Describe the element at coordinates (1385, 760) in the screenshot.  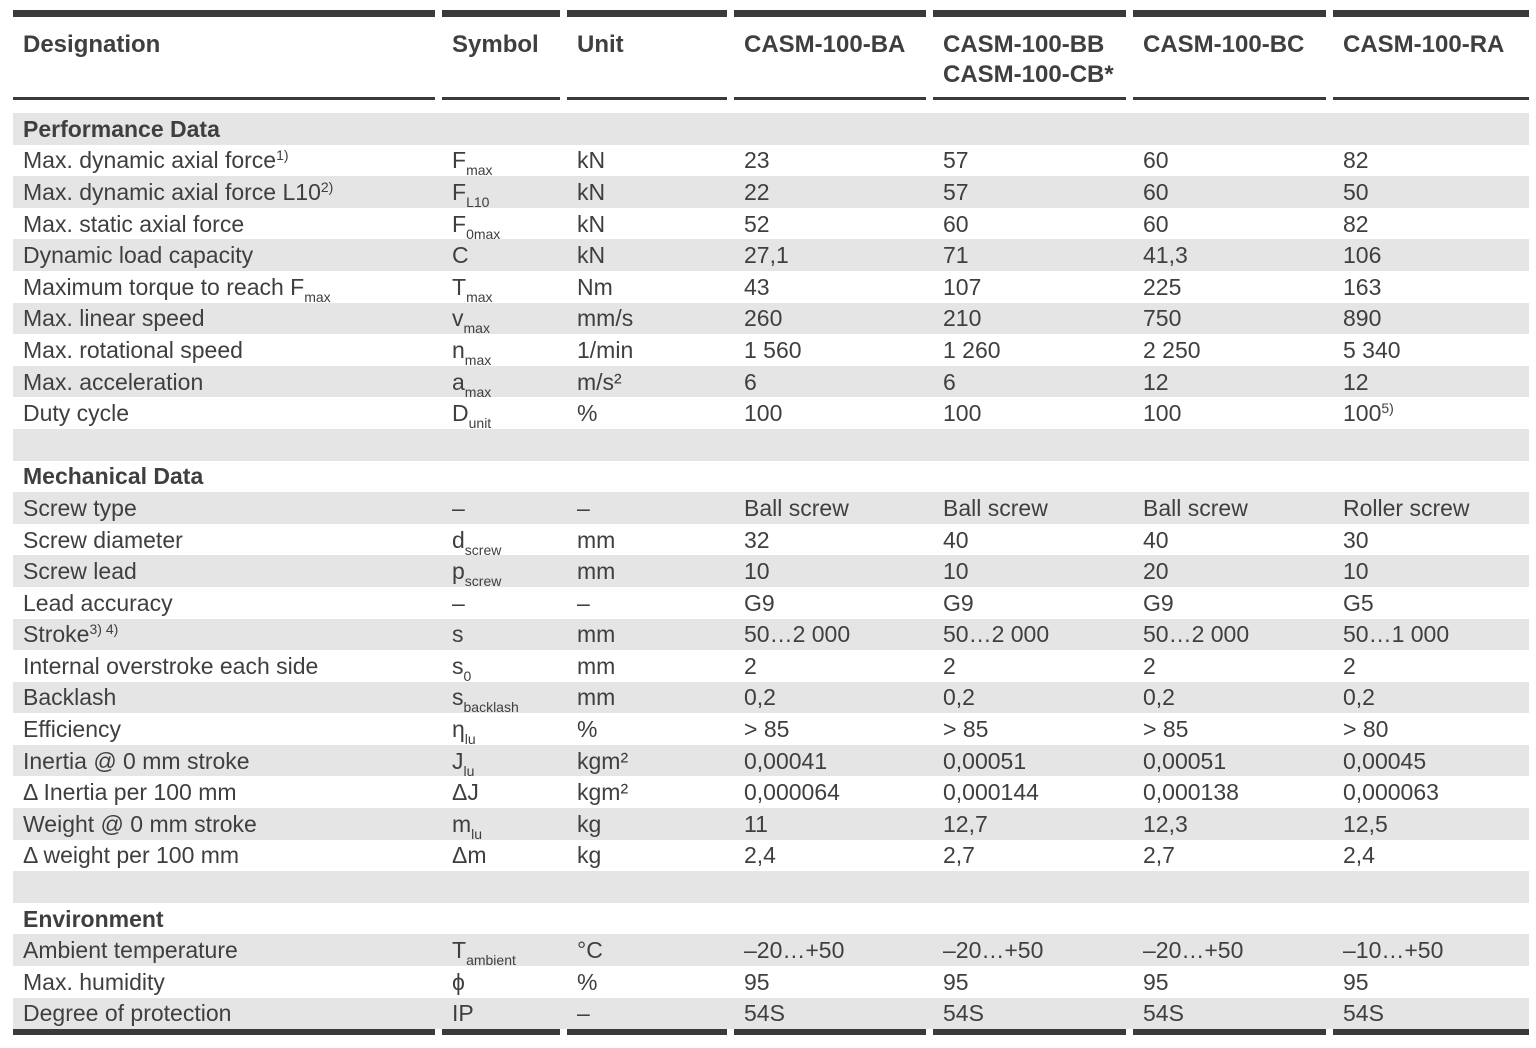
I see `value-cell: 0,00045` at that location.